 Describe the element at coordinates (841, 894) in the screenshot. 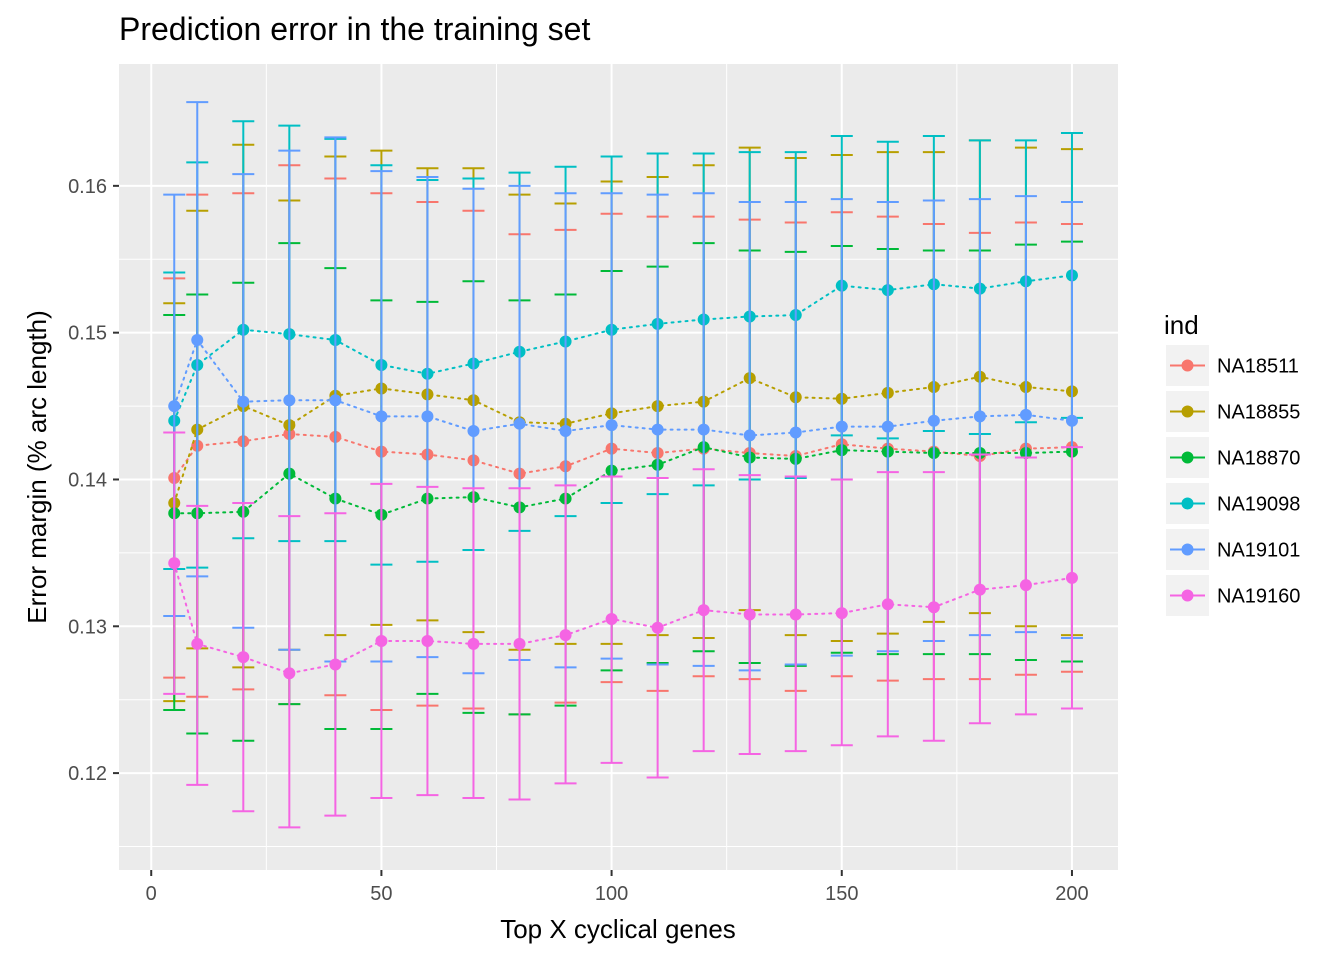

I see `x-tick-label: 150` at that location.